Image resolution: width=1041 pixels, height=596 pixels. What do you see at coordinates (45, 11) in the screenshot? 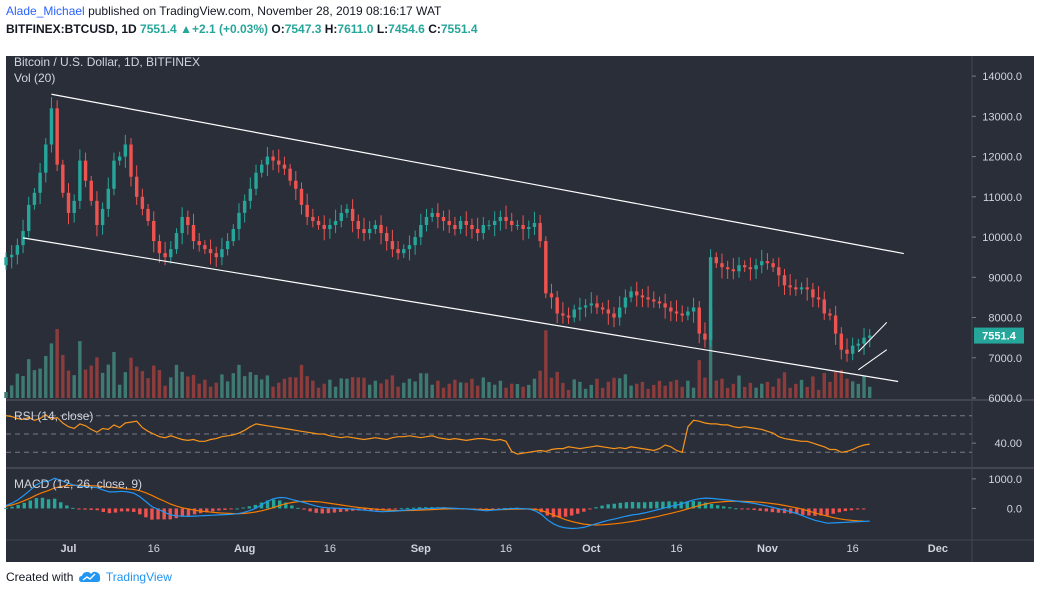
I see `author-link: Alade_Michael` at bounding box center [45, 11].